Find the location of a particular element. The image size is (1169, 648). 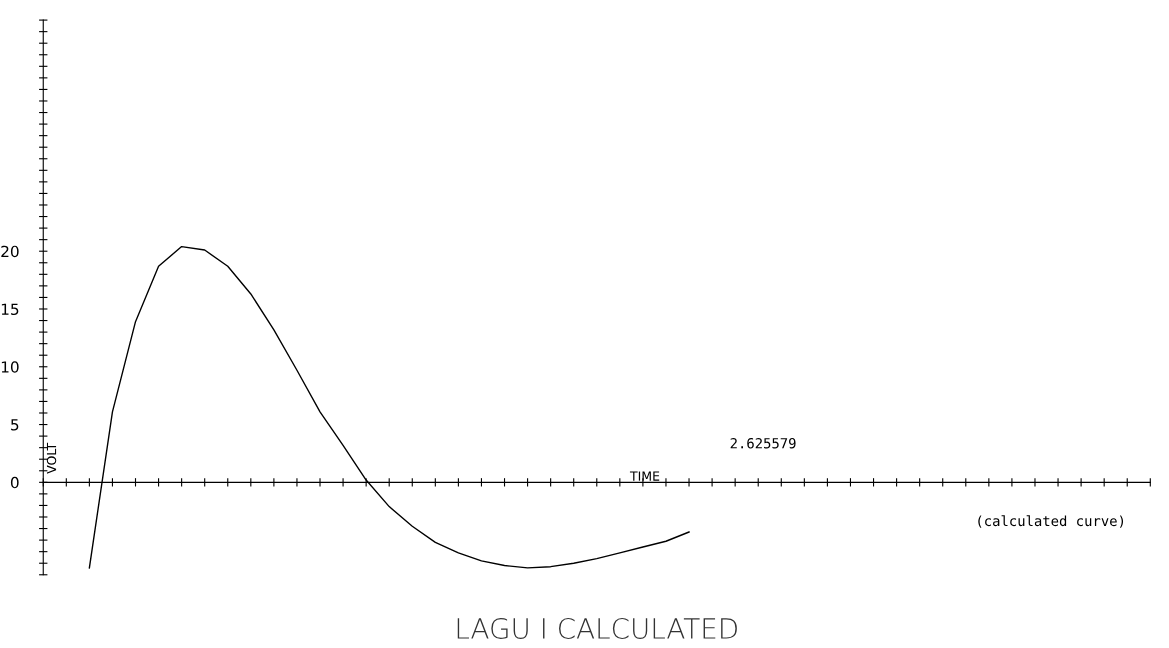

annotation: (calculated curve) is located at coordinates (1051, 521).